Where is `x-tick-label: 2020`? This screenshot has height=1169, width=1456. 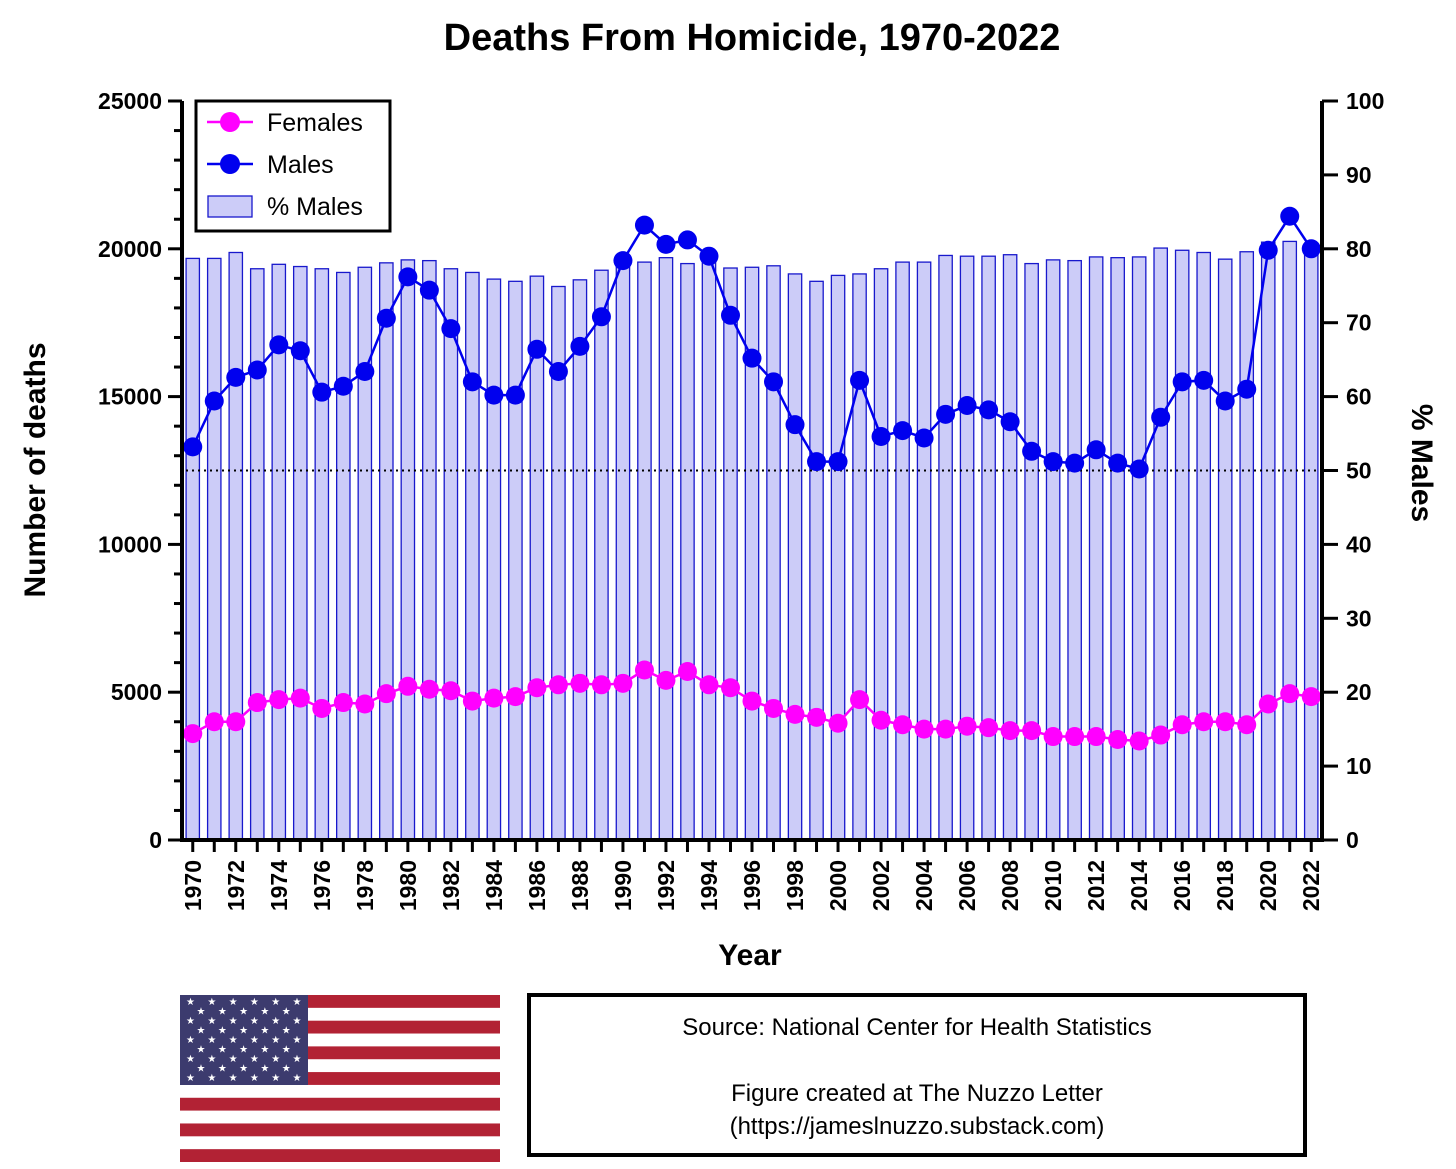 x-tick-label: 2020 is located at coordinates (1268, 885).